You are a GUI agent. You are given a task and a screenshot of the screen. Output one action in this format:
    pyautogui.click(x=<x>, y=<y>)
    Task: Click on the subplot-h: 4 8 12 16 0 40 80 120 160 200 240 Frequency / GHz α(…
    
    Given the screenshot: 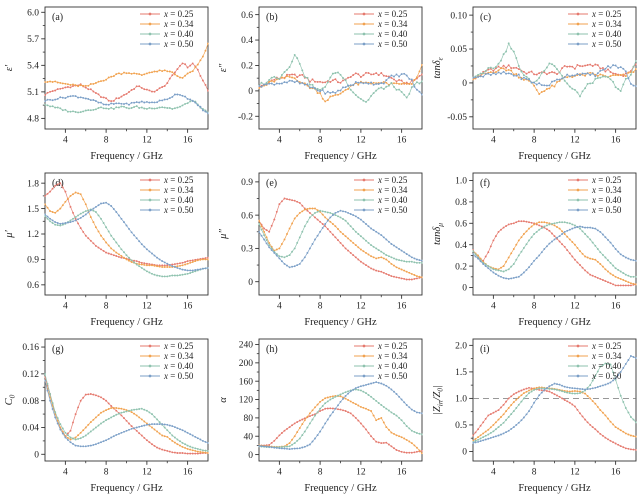 What is the action you would take?
    pyautogui.click(x=321, y=415)
    